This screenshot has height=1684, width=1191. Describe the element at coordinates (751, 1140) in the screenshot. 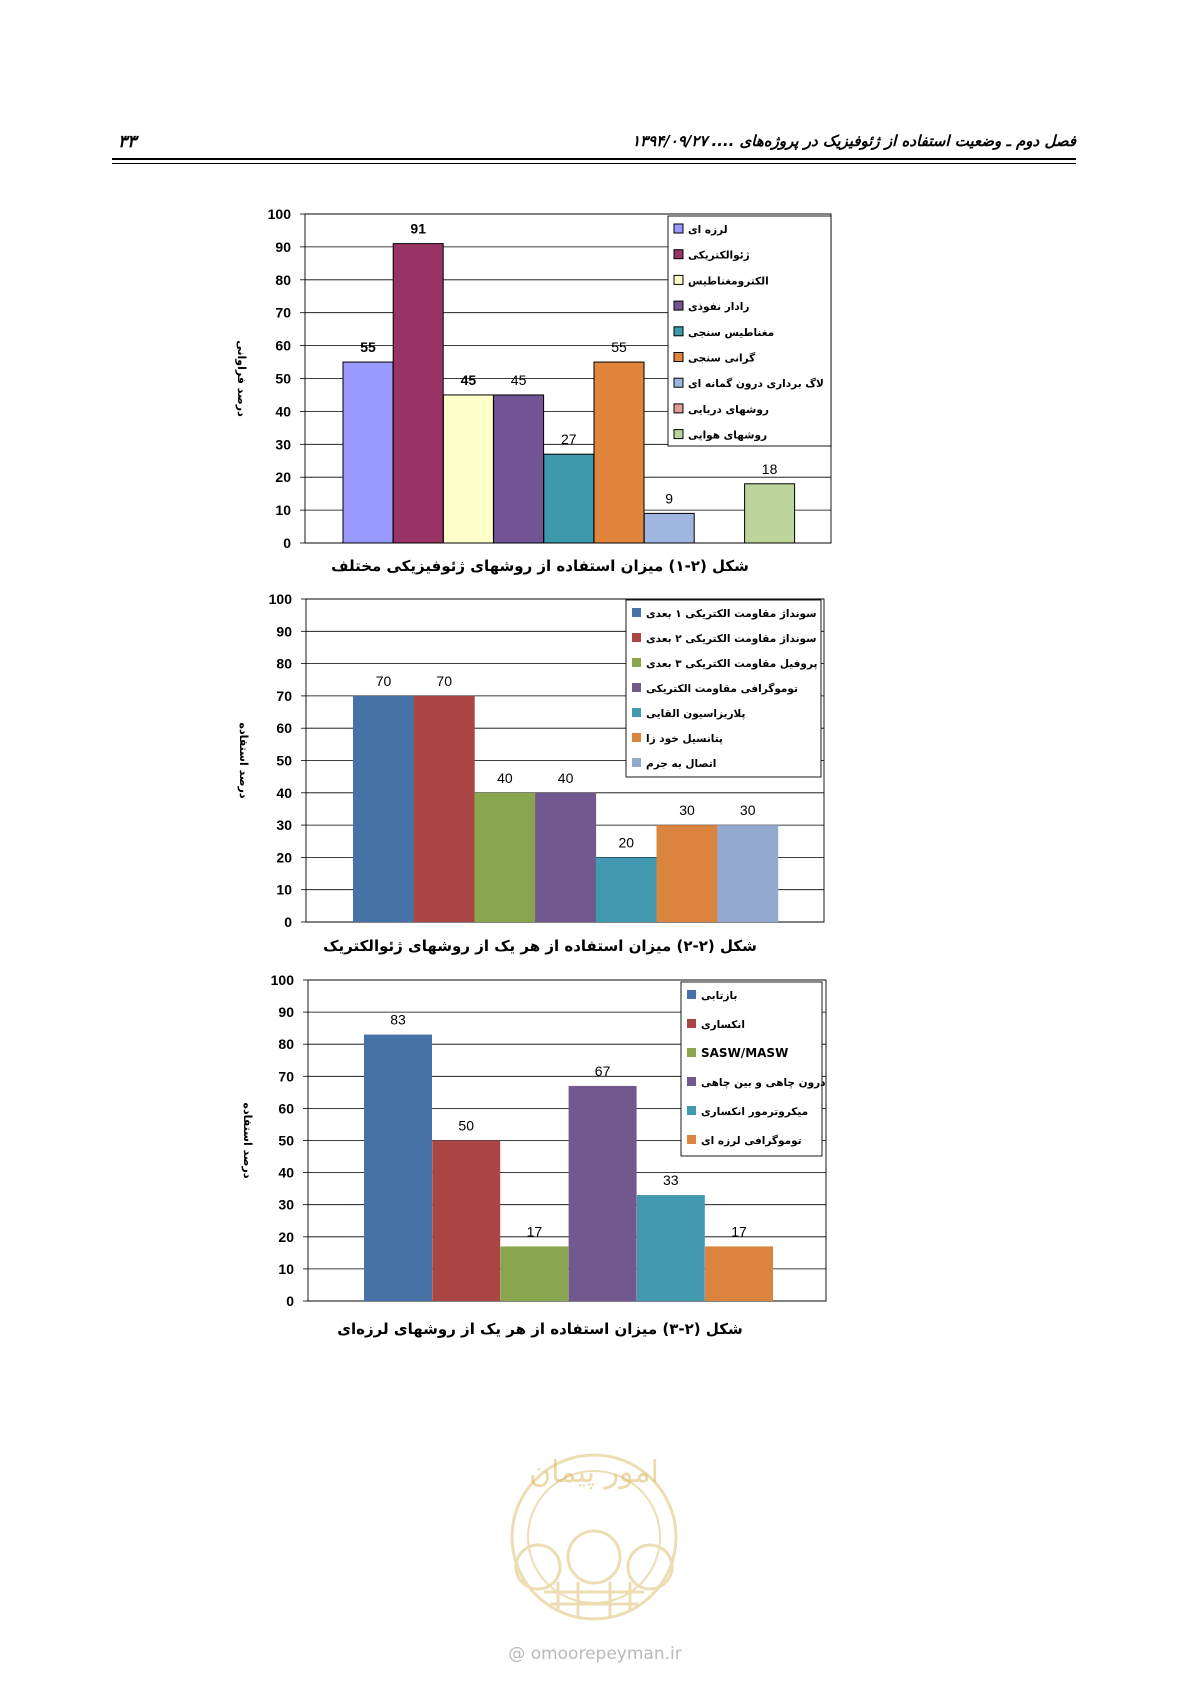

I see `legend-label: توموگرافی لرزه ای` at that location.